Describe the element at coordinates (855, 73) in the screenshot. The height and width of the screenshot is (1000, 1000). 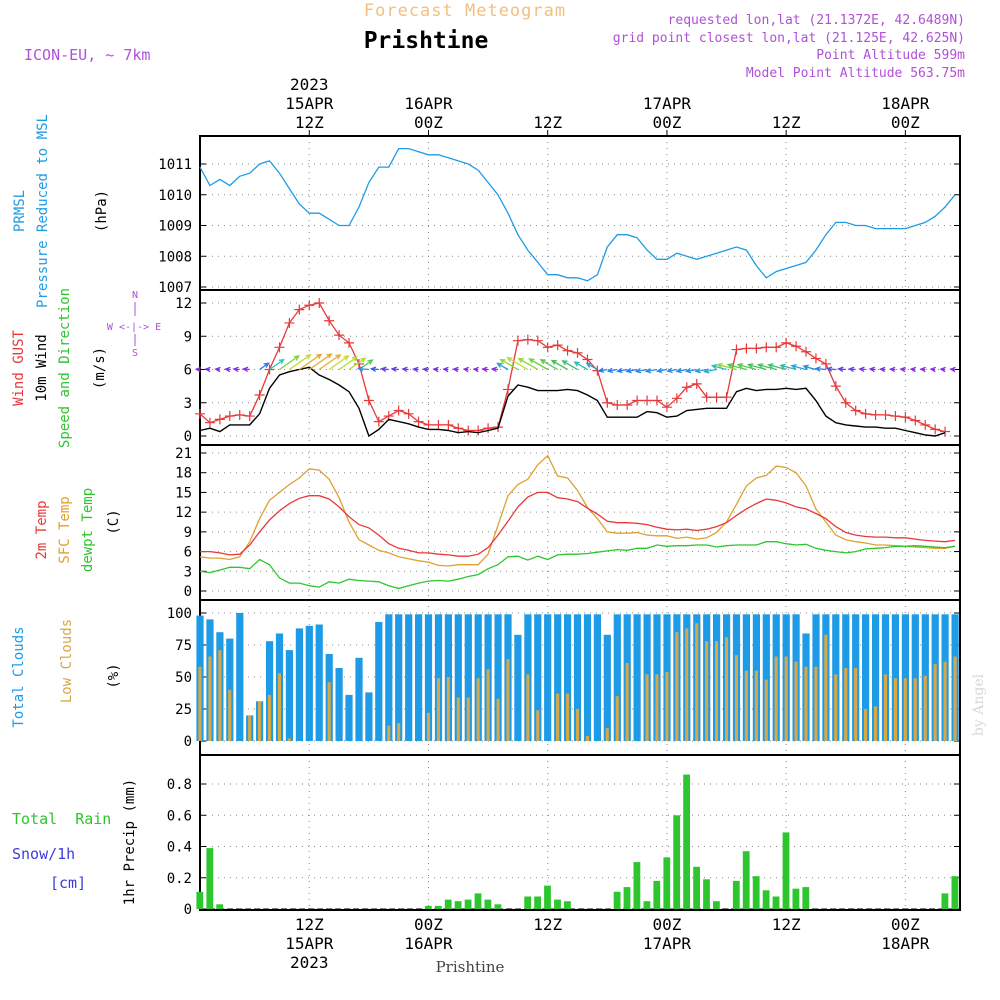
I see `model-point-altitude: Model Point Altitude 563.75m` at that location.